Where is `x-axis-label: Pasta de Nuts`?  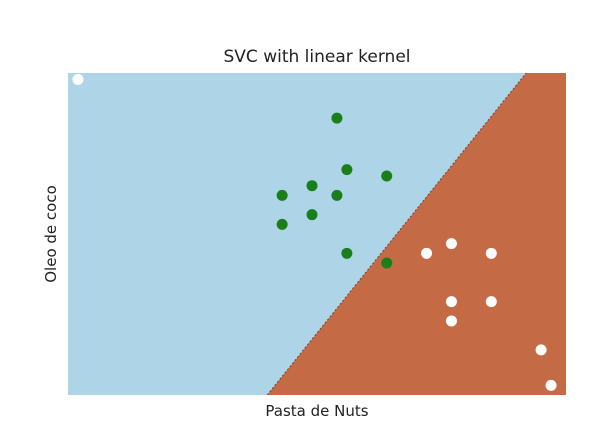
x-axis-label: Pasta de Nuts is located at coordinates (316, 411).